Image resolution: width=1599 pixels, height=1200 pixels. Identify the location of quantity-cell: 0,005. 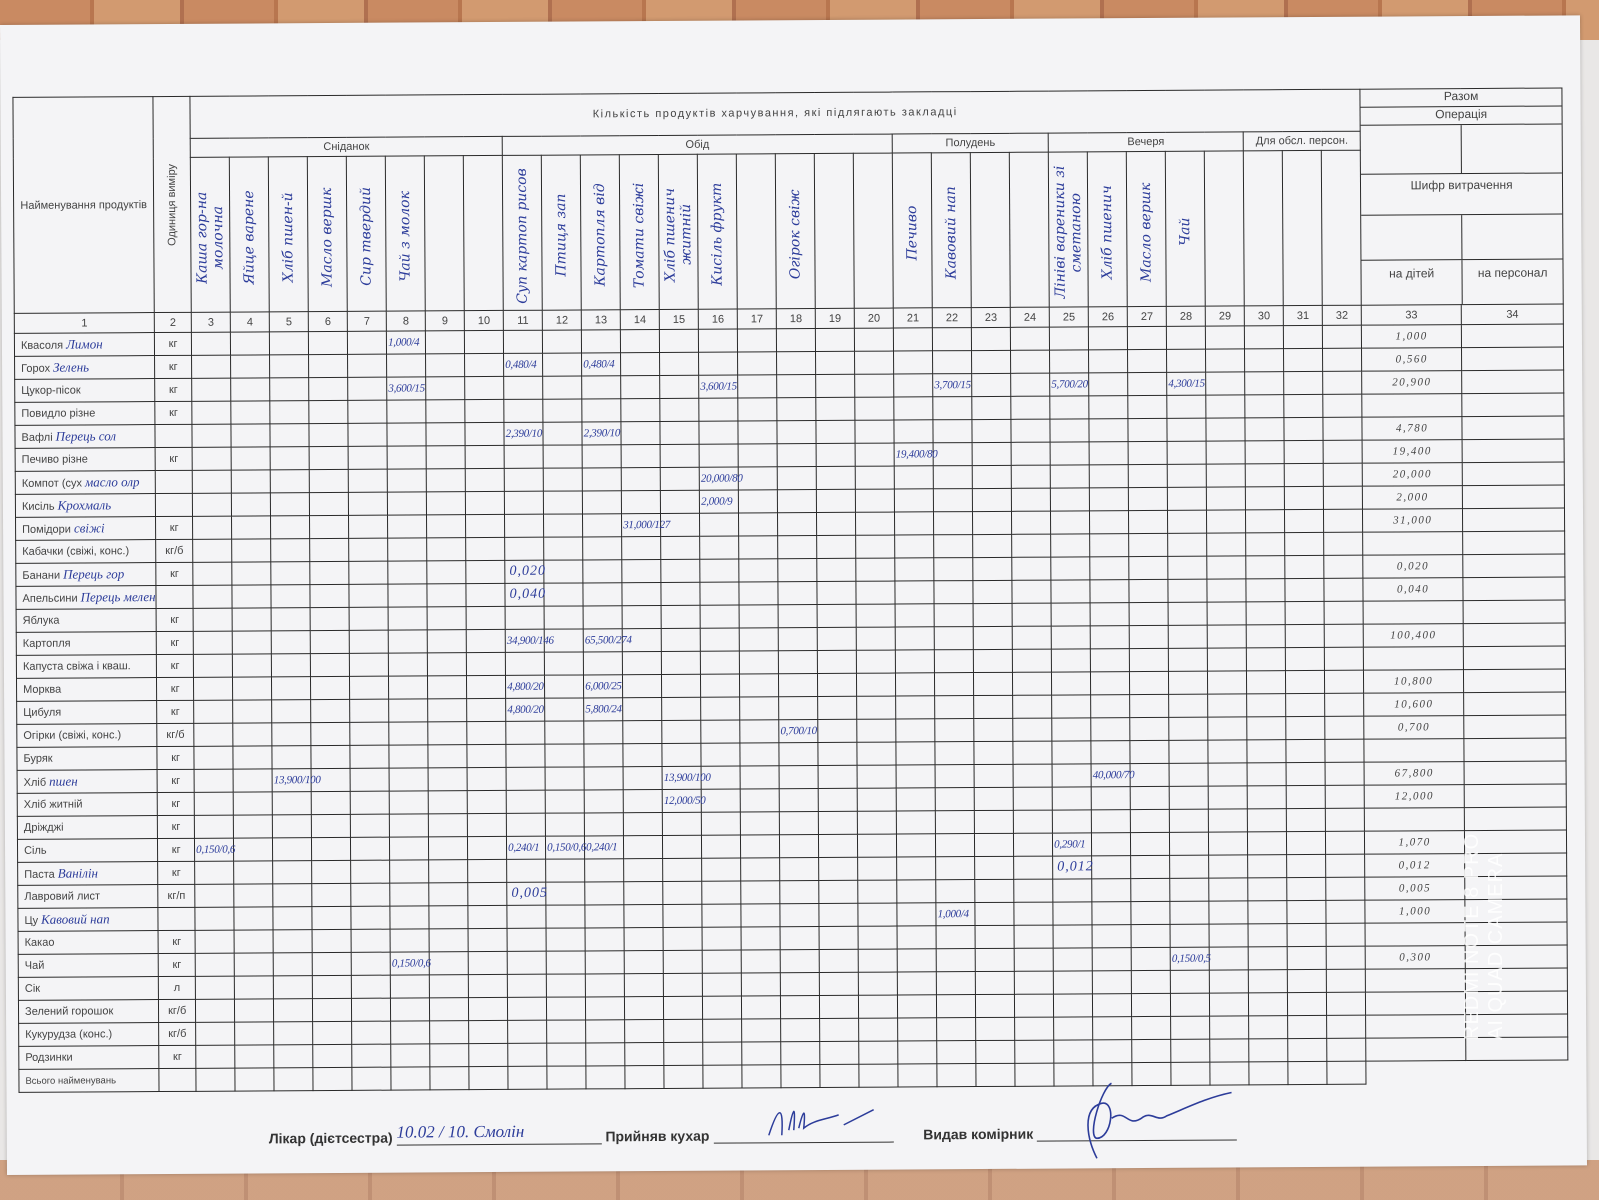
(527, 894).